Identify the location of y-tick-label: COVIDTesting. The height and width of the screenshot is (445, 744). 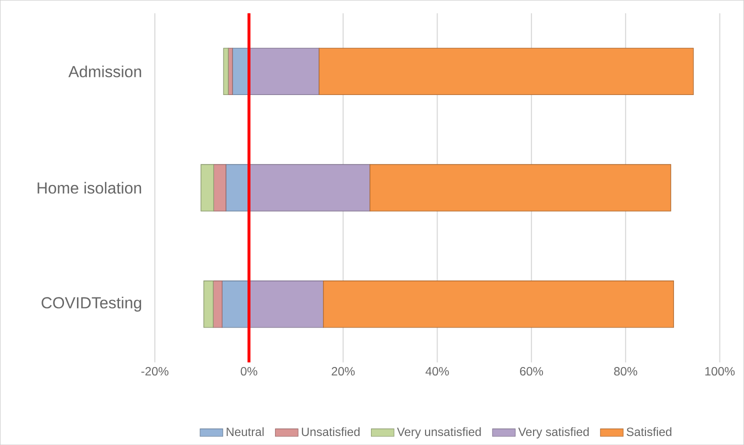
(92, 304).